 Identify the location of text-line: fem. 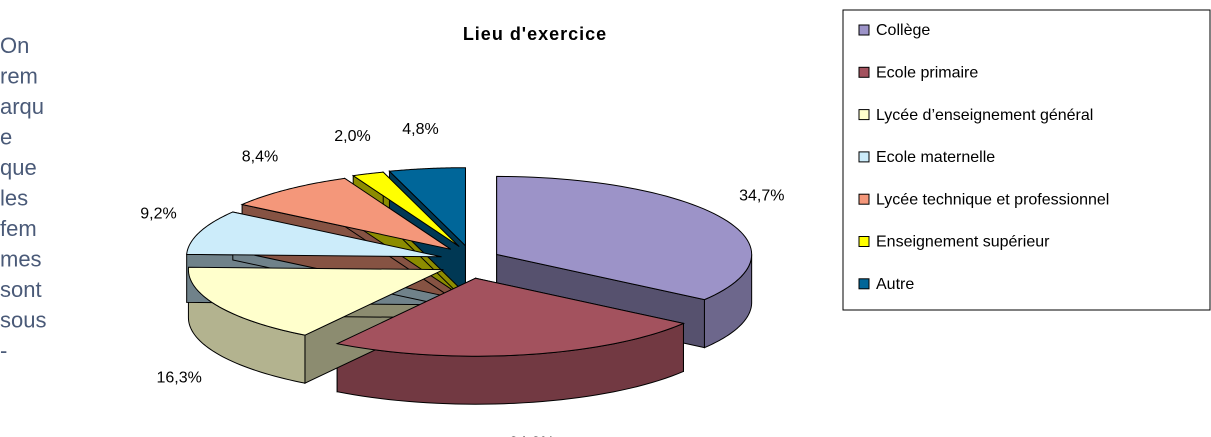
(18, 228).